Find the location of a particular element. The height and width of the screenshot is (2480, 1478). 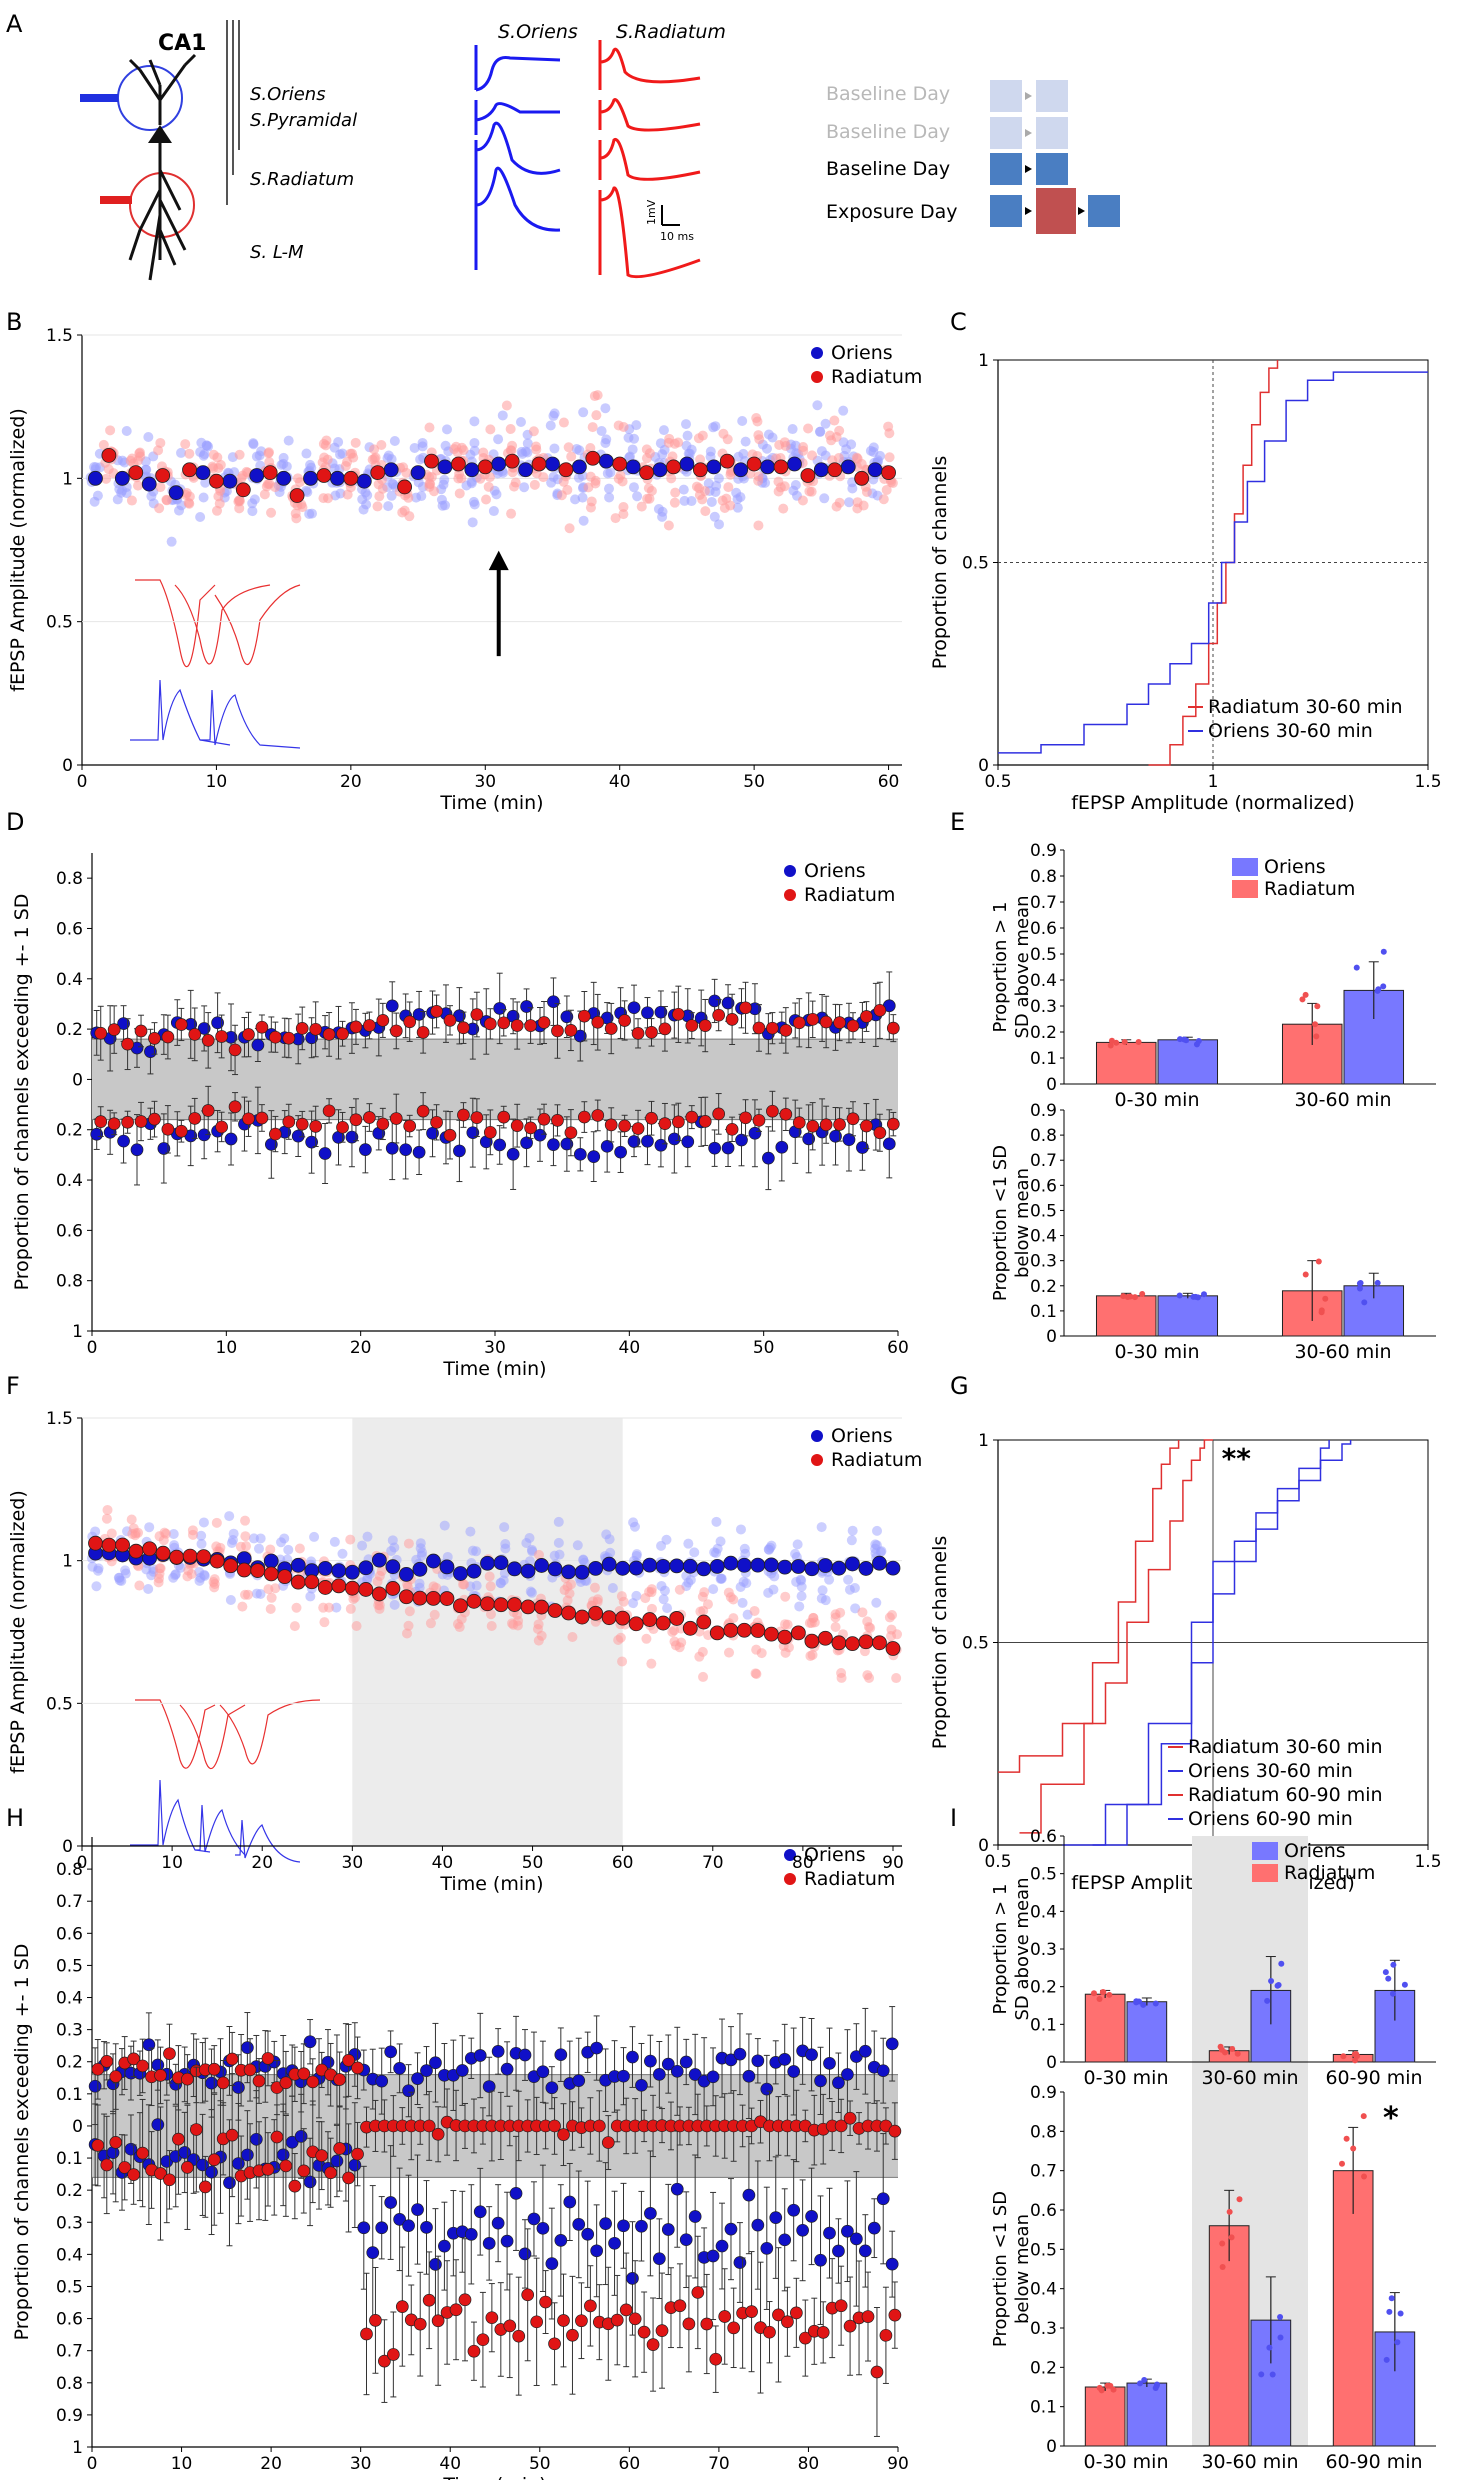

y-tick-label: 0 is located at coordinates (1051, 2447).